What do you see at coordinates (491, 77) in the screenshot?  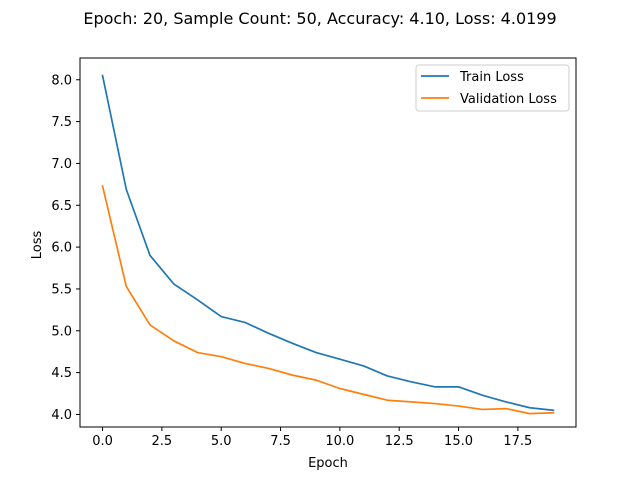 I see `legend-label-0: Train Loss` at bounding box center [491, 77].